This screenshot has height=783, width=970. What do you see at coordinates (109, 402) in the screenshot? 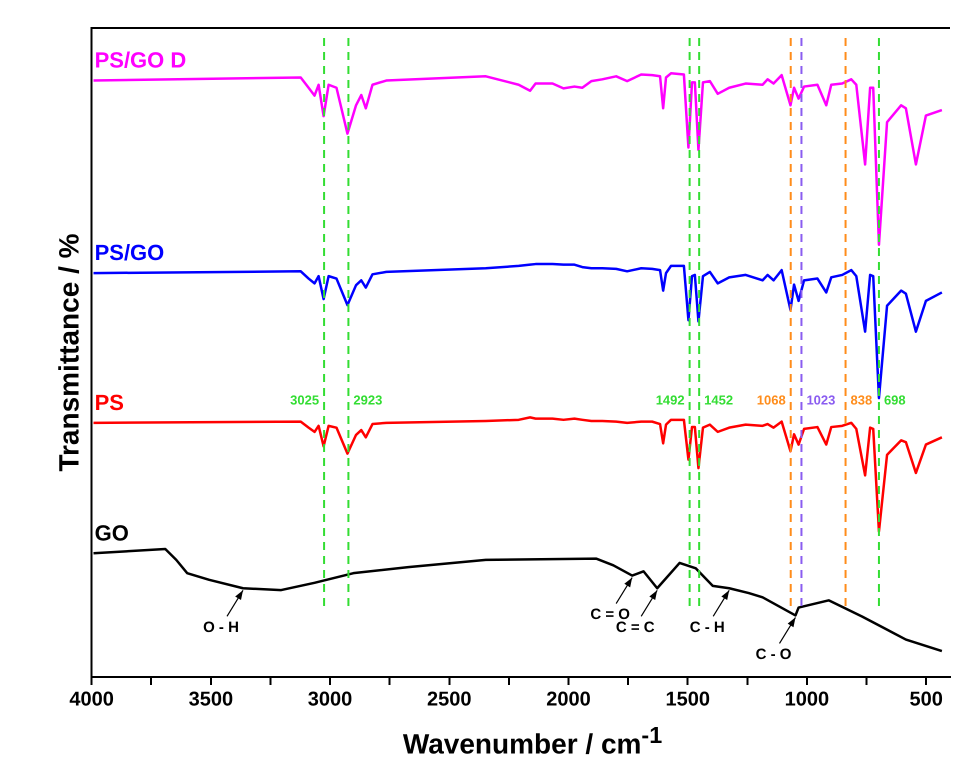
I see `series-label: PS` at bounding box center [109, 402].